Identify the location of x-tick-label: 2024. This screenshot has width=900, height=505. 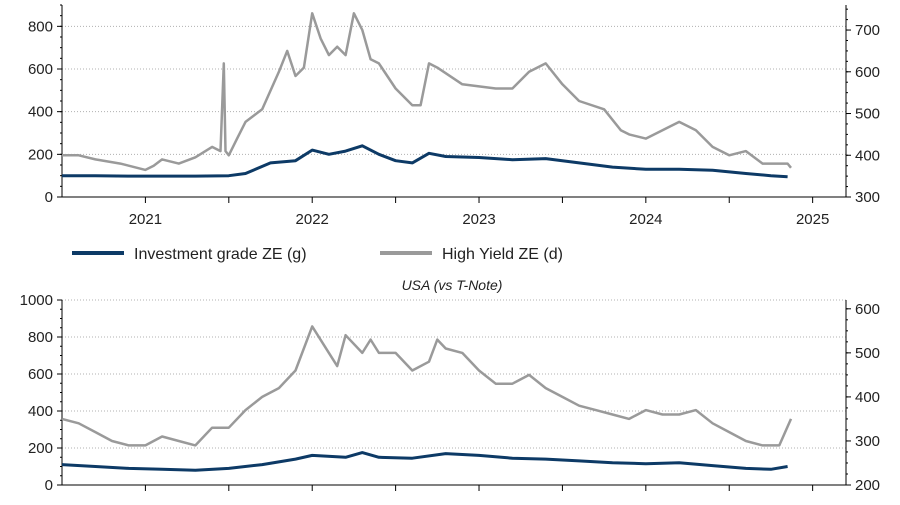
(645, 219).